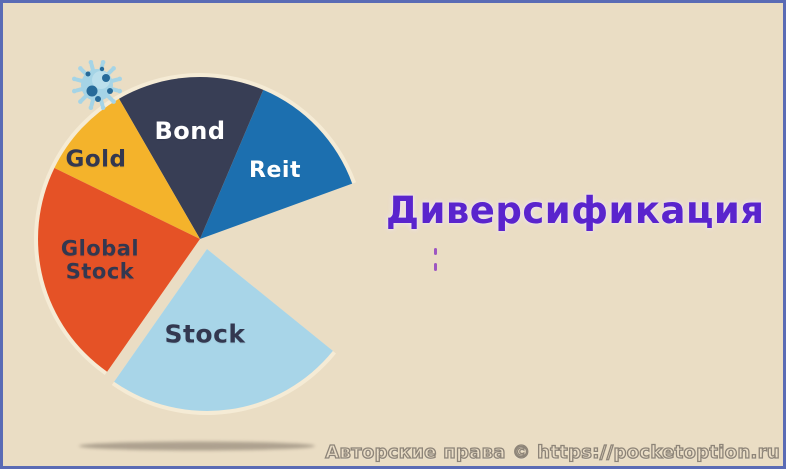 Image resolution: width=786 pixels, height=469 pixels. I want to click on pie-slice-bond, so click(191, 158).